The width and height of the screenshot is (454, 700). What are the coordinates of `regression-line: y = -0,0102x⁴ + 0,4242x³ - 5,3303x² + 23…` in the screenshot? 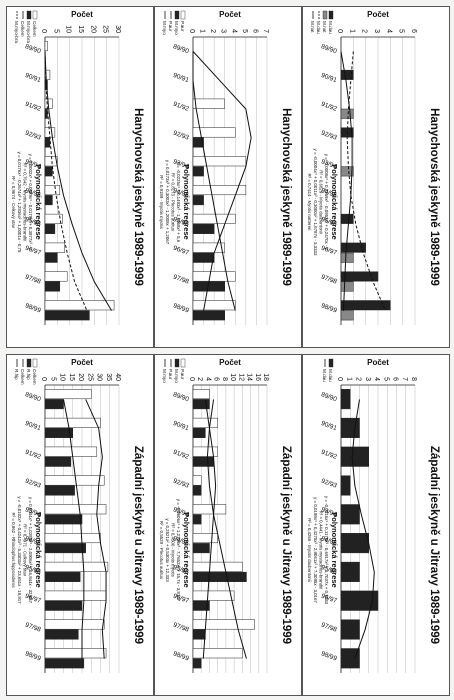 It's located at (19, 550).